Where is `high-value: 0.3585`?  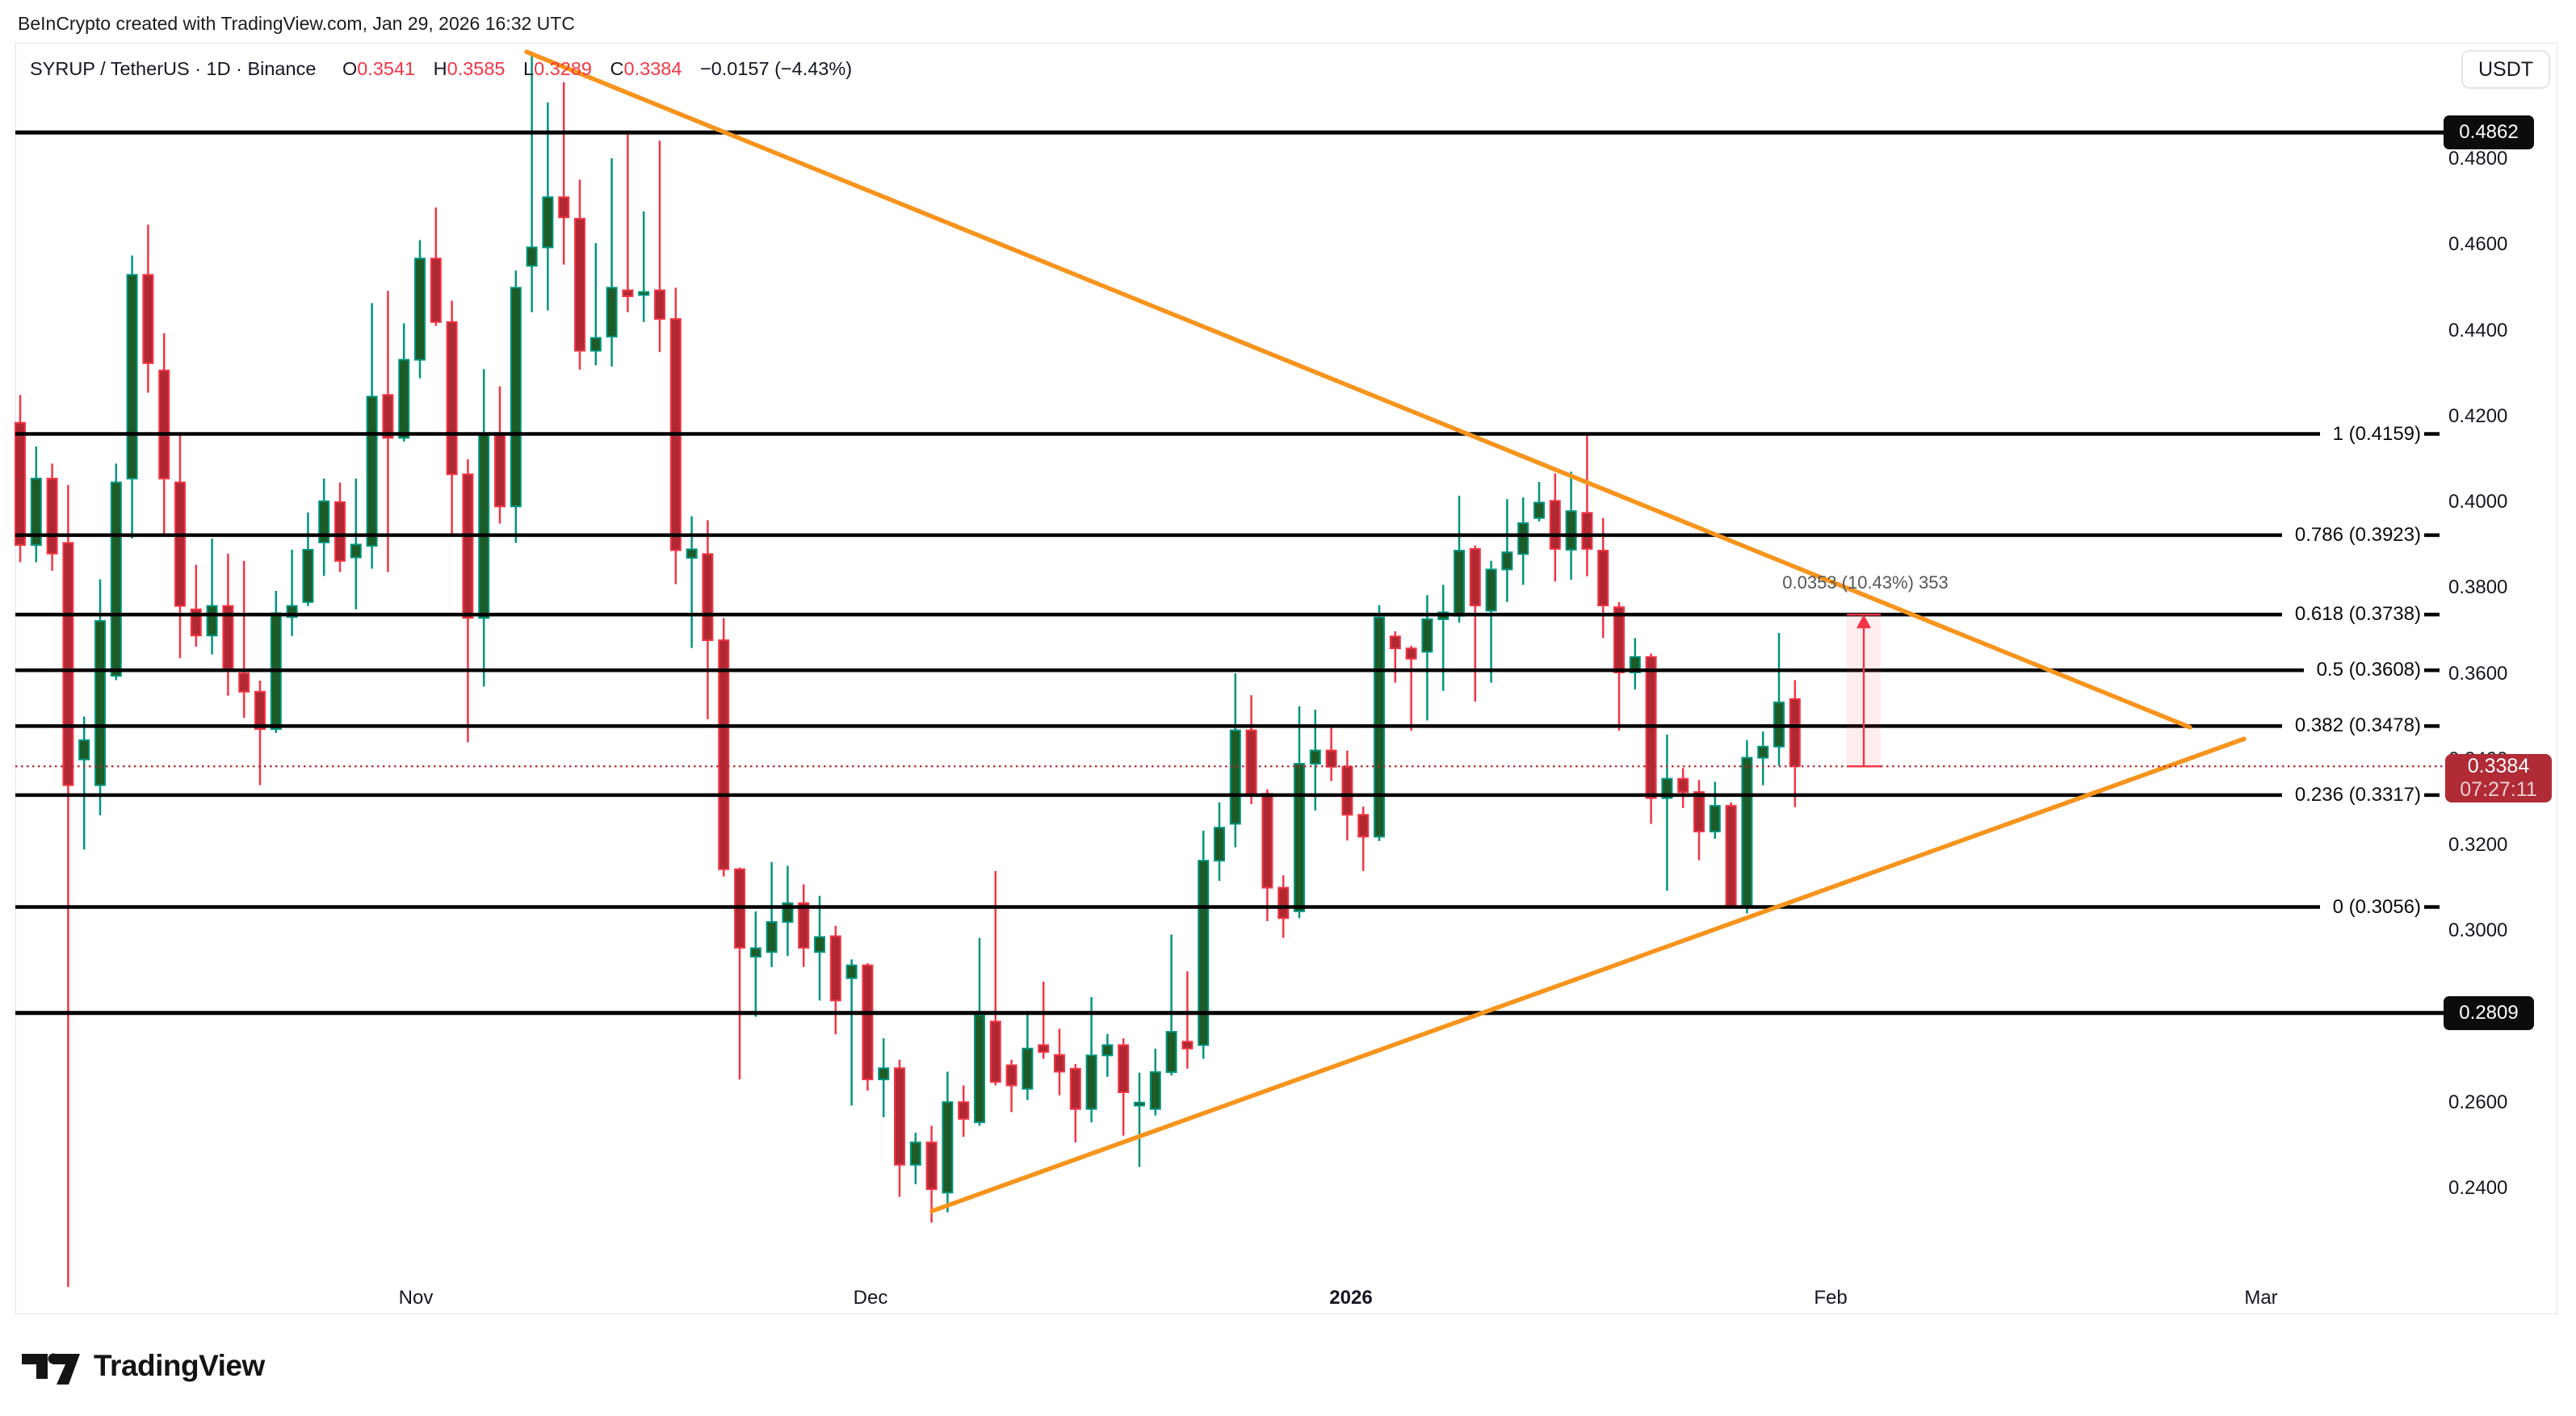
high-value: 0.3585 is located at coordinates (476, 68).